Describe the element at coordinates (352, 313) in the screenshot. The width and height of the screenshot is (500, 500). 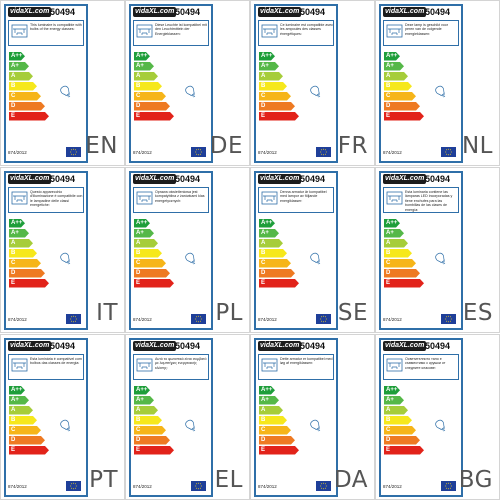
I see `language-code: SE` at that location.